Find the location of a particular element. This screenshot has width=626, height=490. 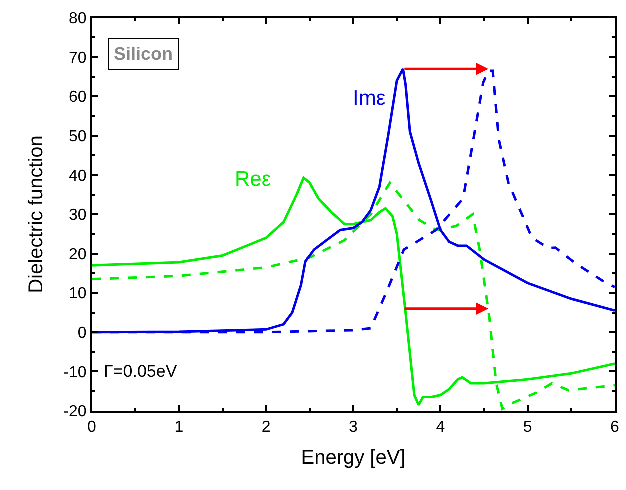

x-tick-label: 6 is located at coordinates (615, 427).